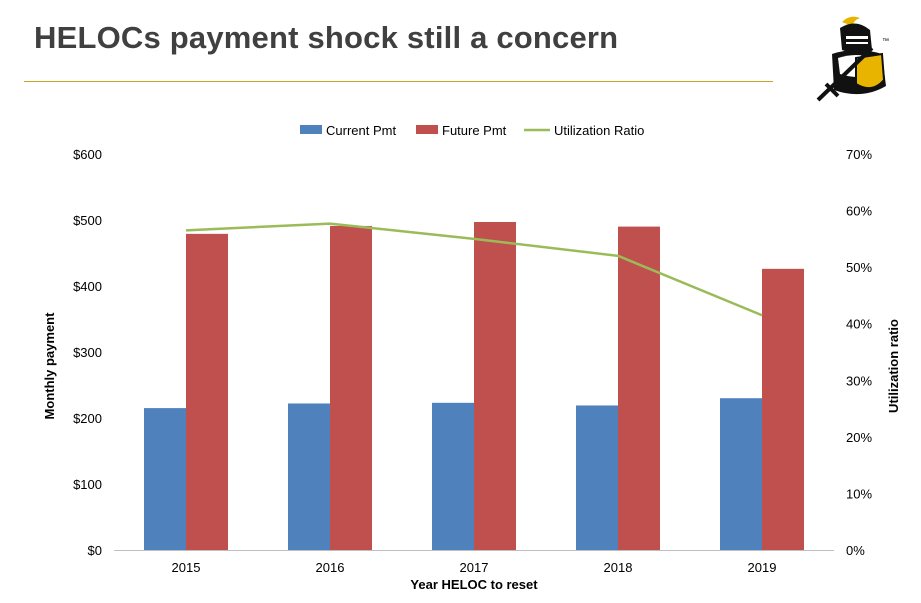 The image size is (921, 603). Describe the element at coordinates (885, 41) in the screenshot. I see `trademark-mark: ™` at that location.